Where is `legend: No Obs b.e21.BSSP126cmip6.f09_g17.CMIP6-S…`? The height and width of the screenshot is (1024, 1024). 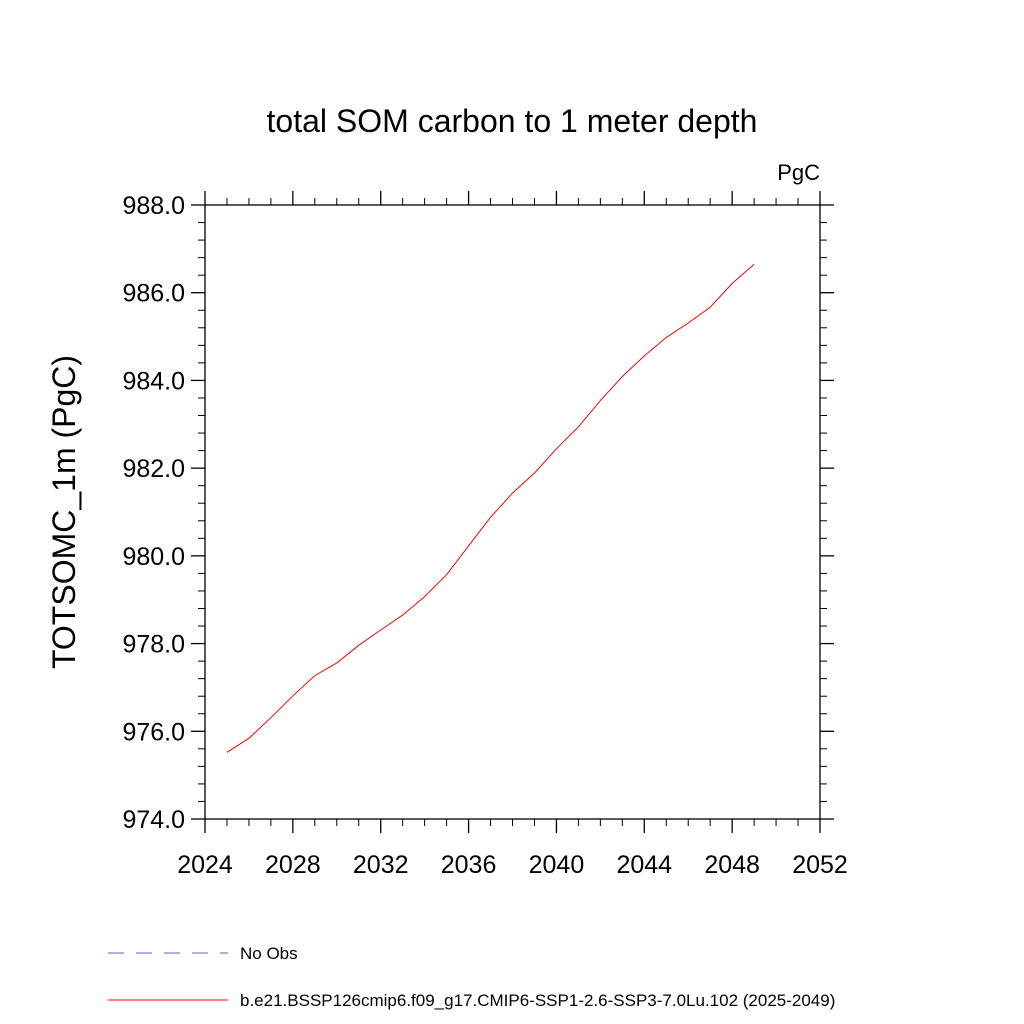 legend: No Obs b.e21.BSSP126cmip6.f09_g17.CMIP6-S… is located at coordinates (471, 977).